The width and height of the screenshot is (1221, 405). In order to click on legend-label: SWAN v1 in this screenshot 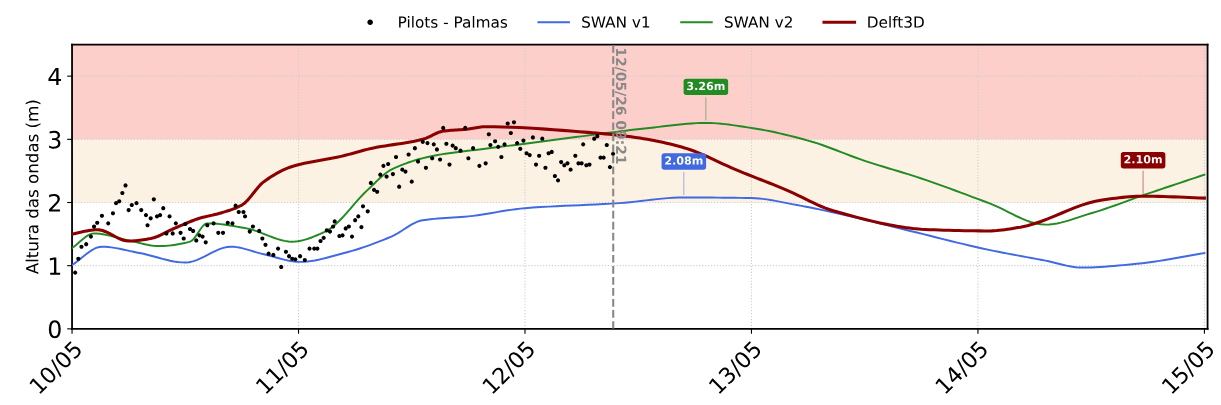, I will do `click(616, 22)`.